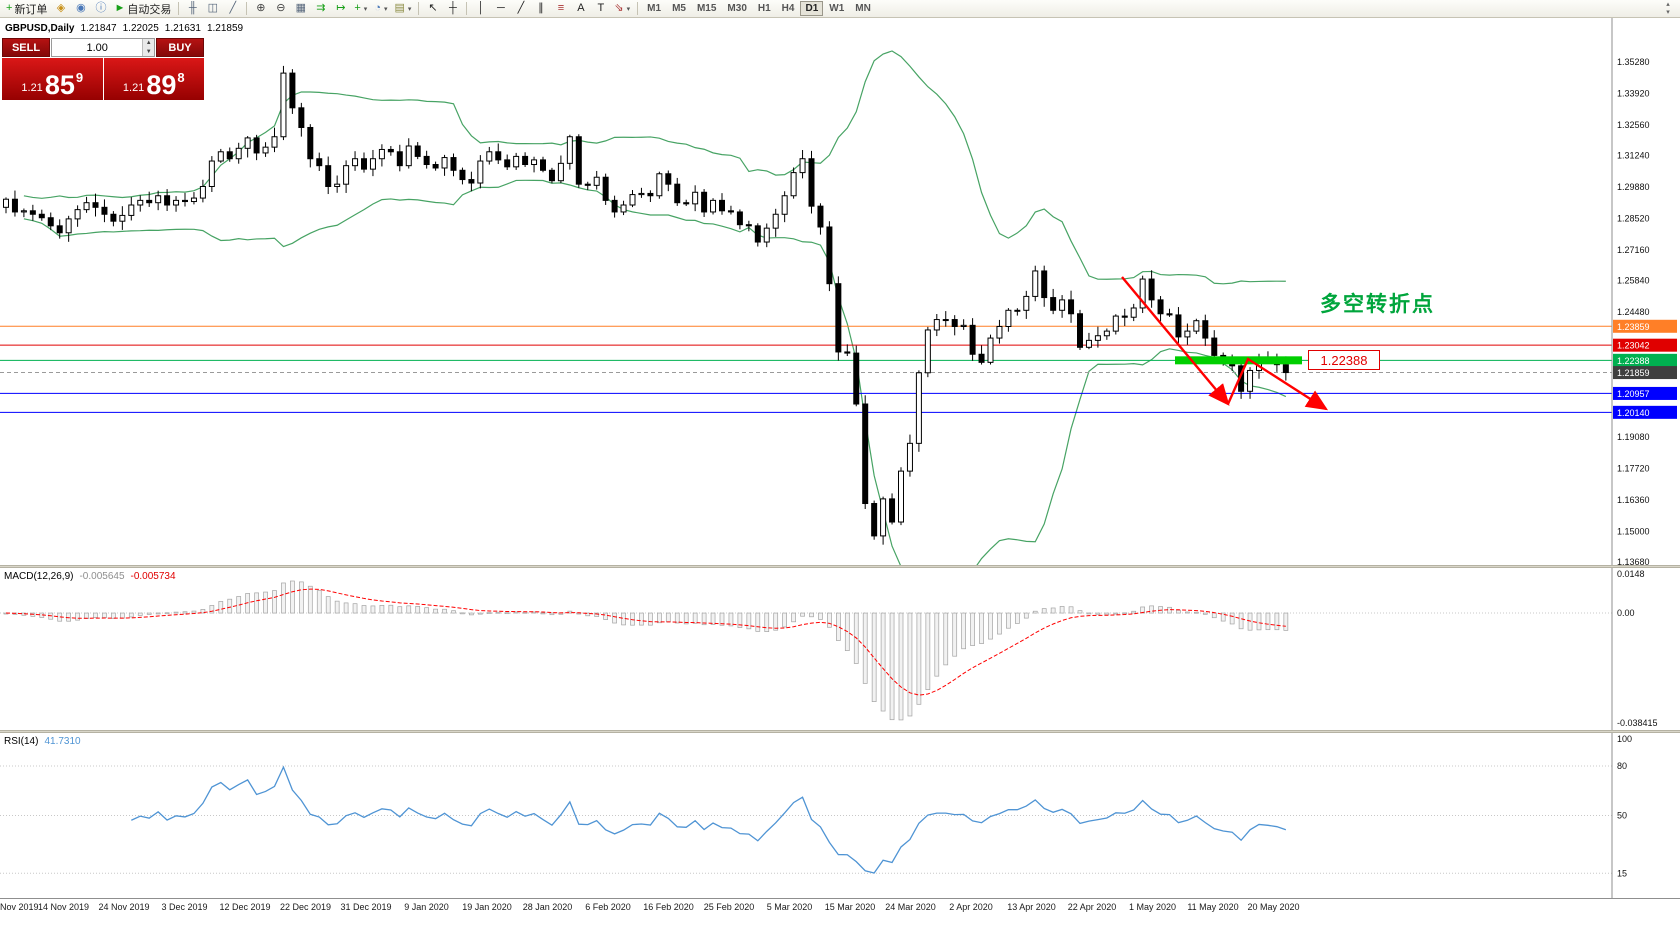  Describe the element at coordinates (360, 9) in the screenshot. I see `indicators-button: + ▾` at that location.